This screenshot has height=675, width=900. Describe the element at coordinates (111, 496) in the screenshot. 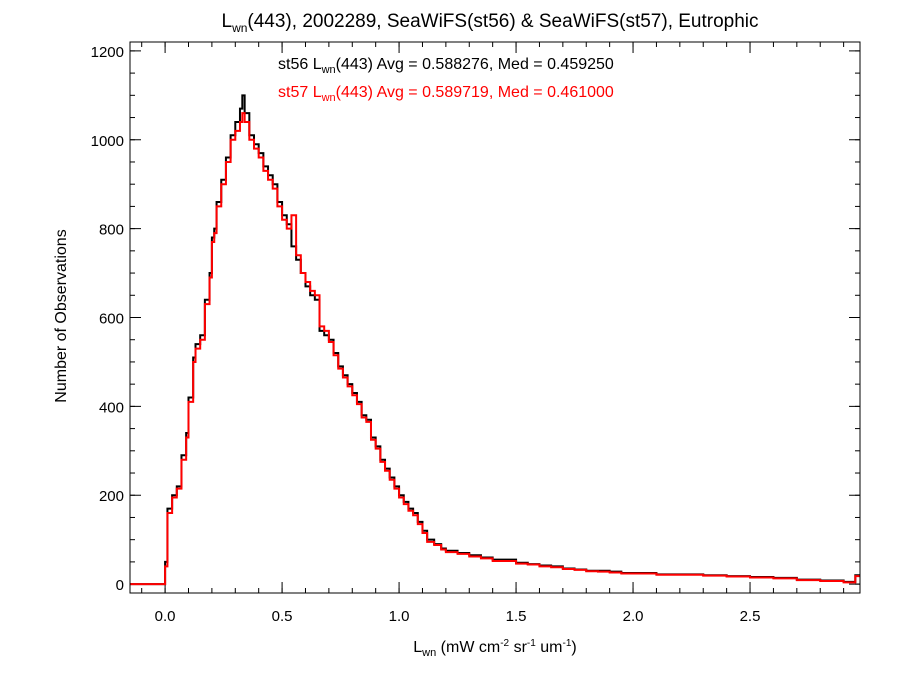

I see `y-tick-label: 200` at that location.